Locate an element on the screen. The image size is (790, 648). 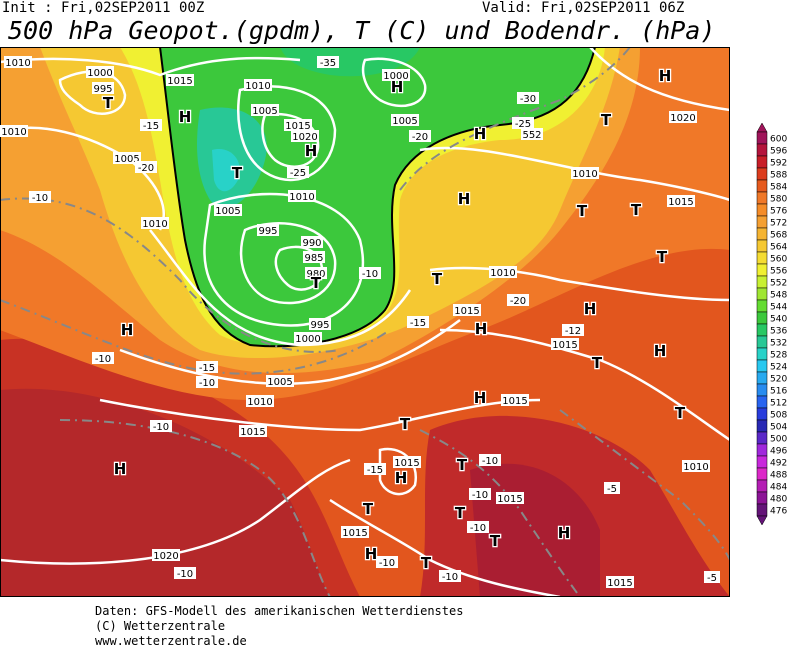
contour-label: -20 is located at coordinates (420, 137).